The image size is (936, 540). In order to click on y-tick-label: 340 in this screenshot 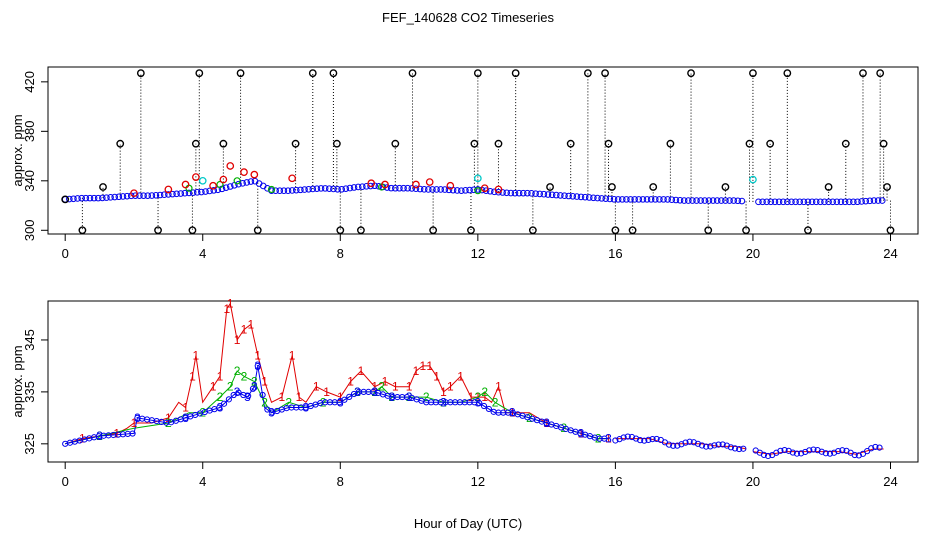, I will do `click(29, 181)`.